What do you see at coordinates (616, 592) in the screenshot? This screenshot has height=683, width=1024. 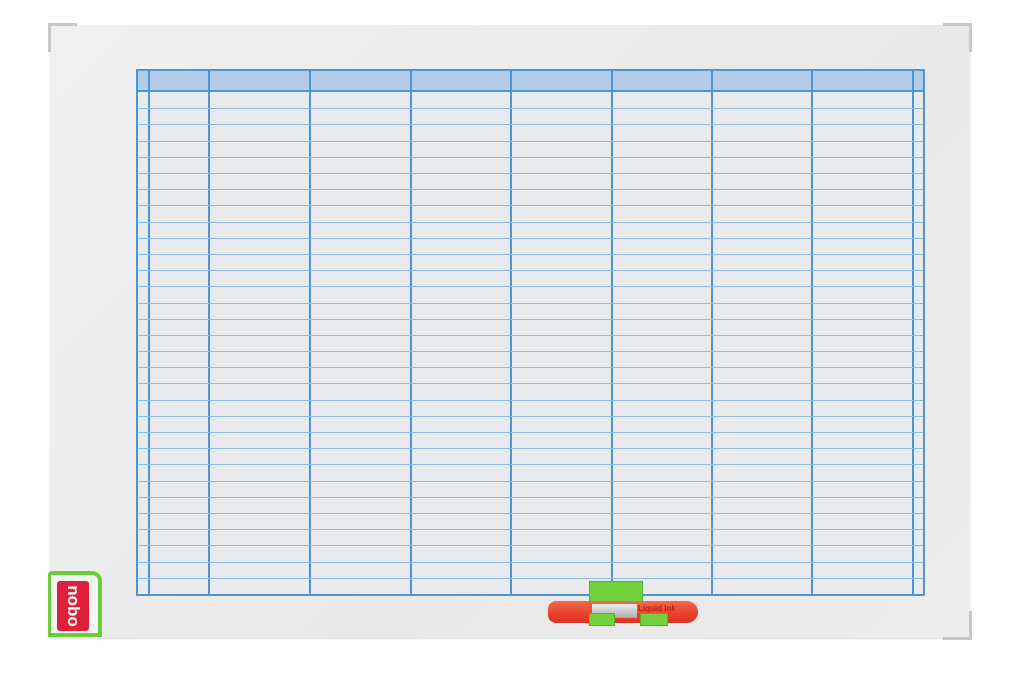 I see `pen-holder-top` at bounding box center [616, 592].